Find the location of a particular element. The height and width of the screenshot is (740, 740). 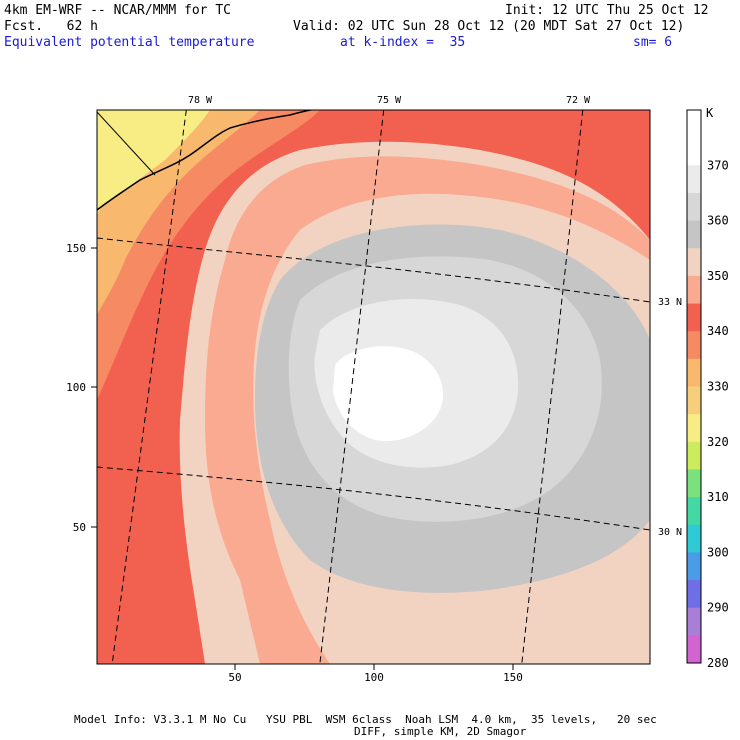

parallel-30n is located at coordinates (373, 498).